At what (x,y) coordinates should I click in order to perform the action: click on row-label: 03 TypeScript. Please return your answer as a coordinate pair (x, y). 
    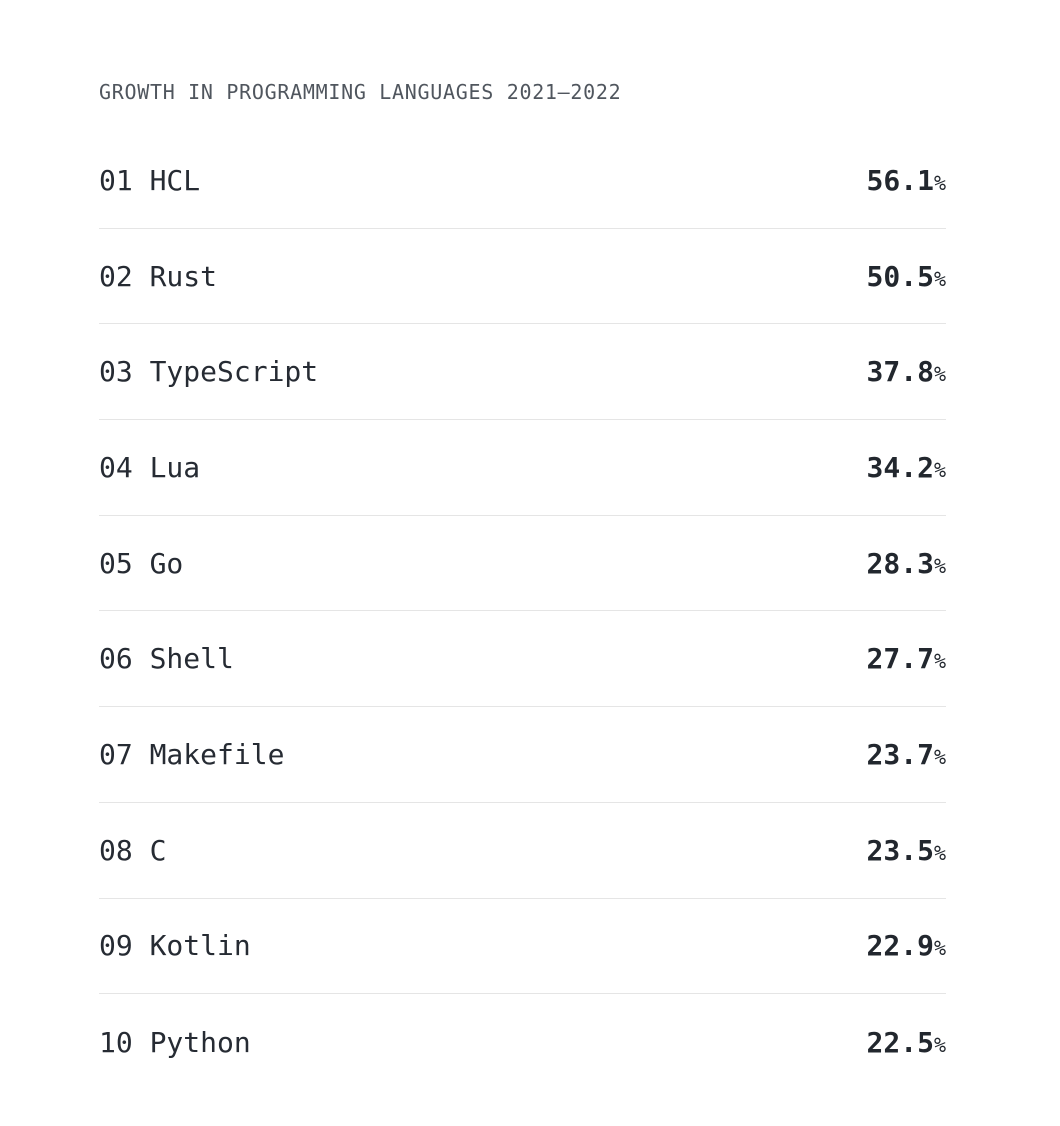
    Looking at the image, I should click on (208, 371).